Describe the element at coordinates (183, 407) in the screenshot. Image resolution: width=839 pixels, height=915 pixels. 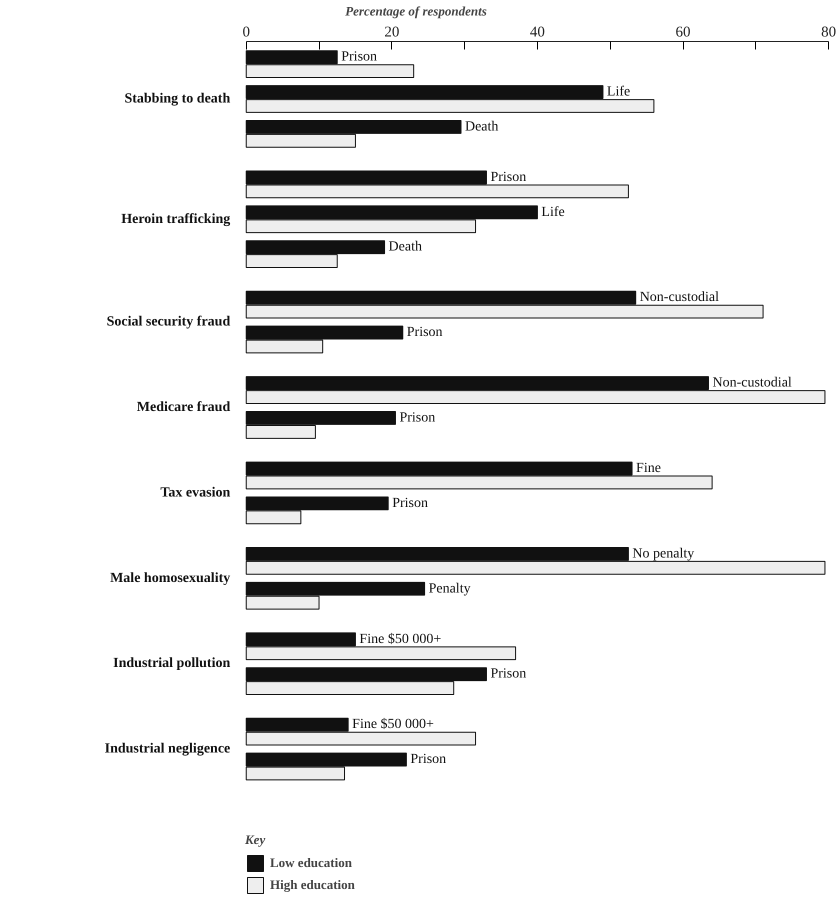
I see `text: Medicare fraud` at that location.